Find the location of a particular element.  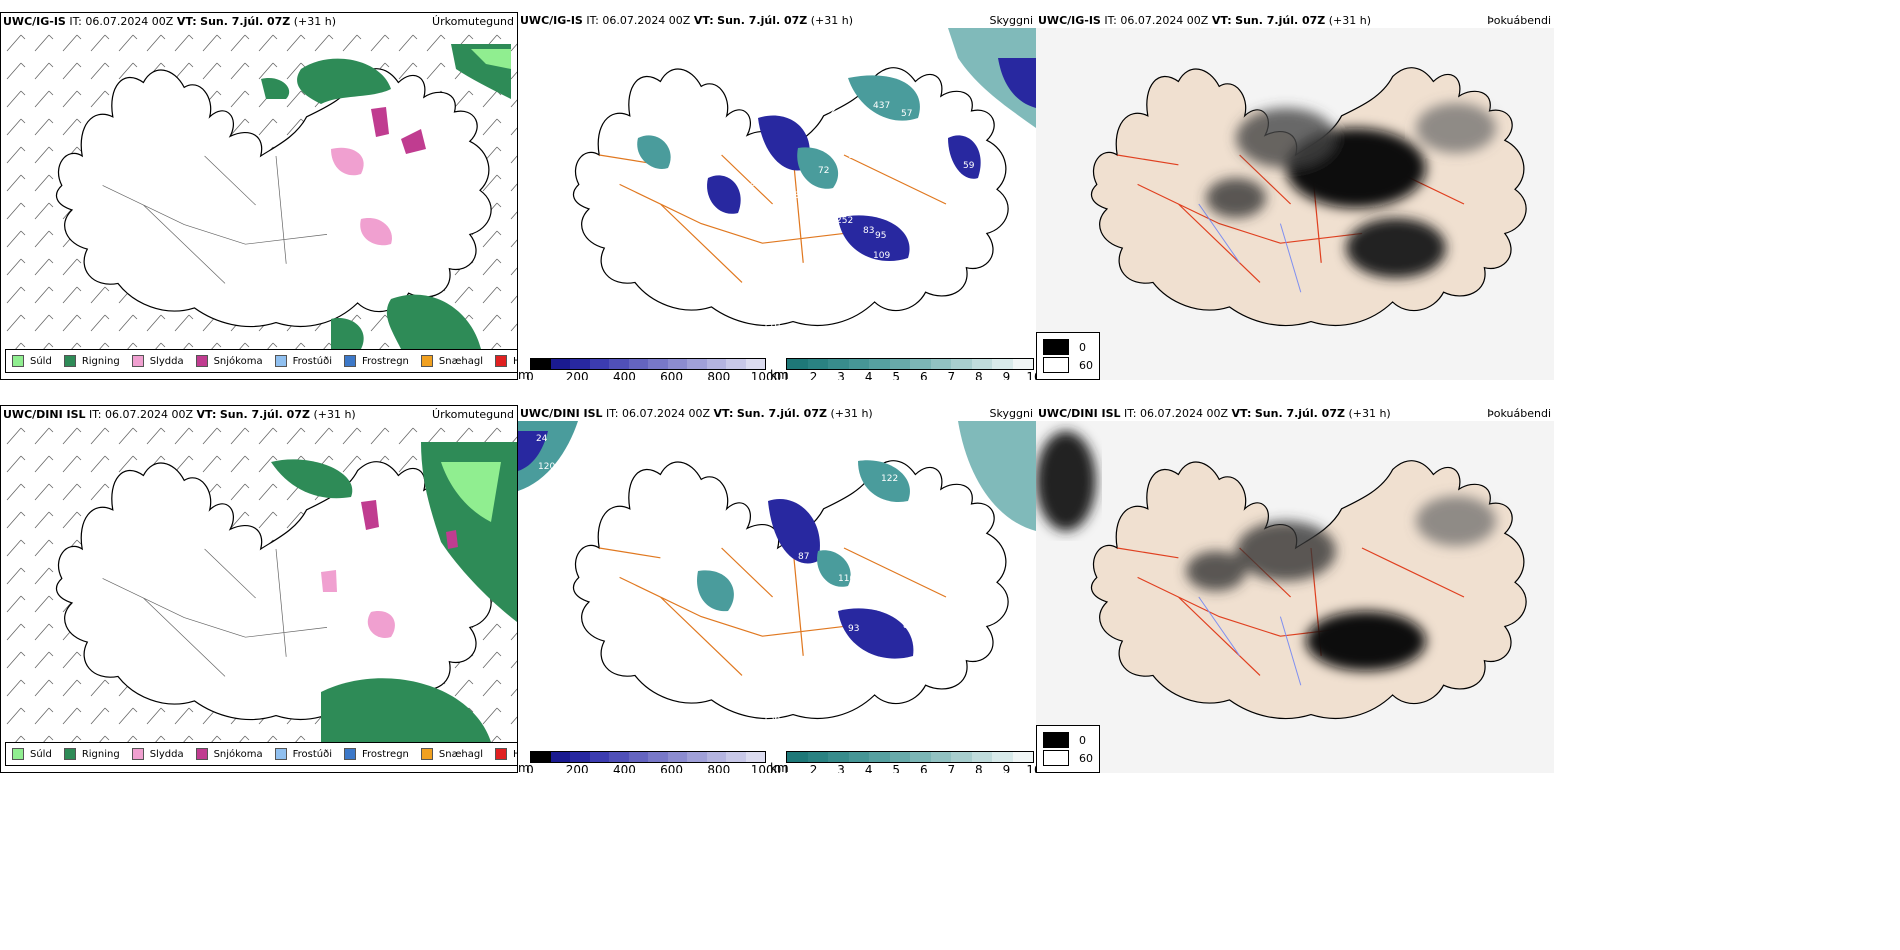

visibility-colorbar: 12345678910 km is located at coordinates (903, 369).